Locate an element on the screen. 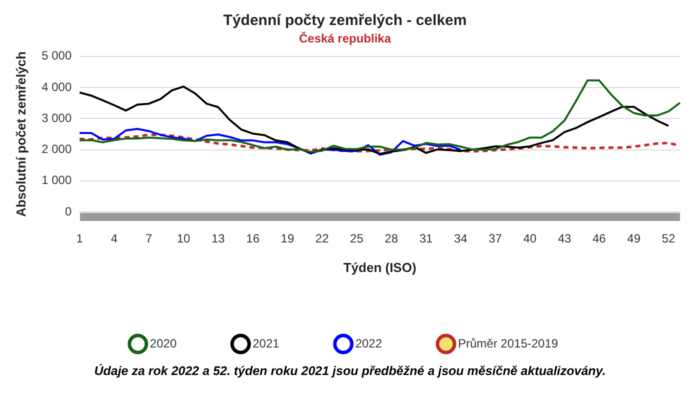 The image size is (700, 398). line-series is located at coordinates (380, 143).